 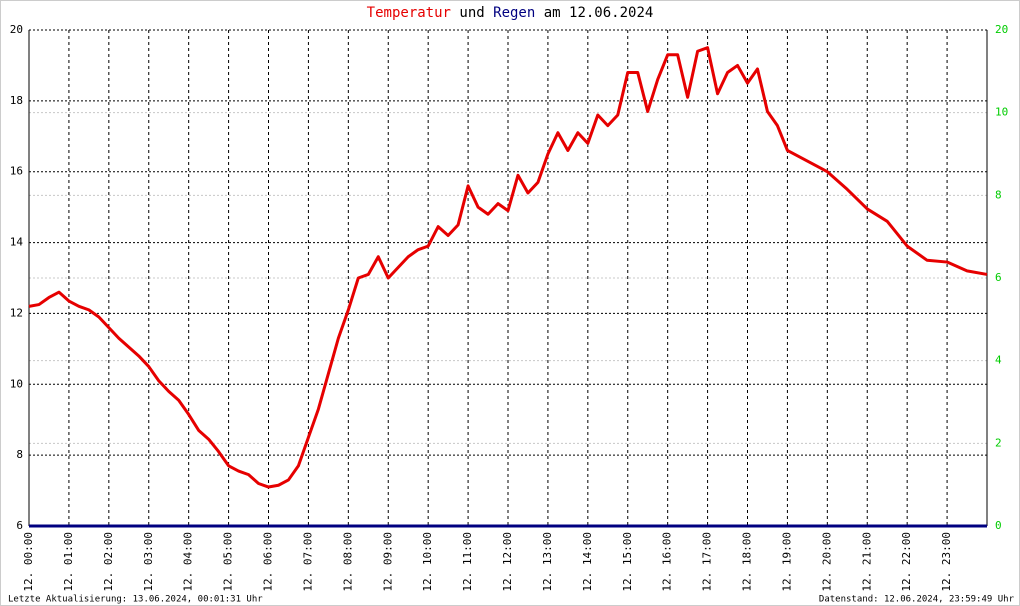 I want to click on y-tick-label: 8, so click(x=19, y=454).